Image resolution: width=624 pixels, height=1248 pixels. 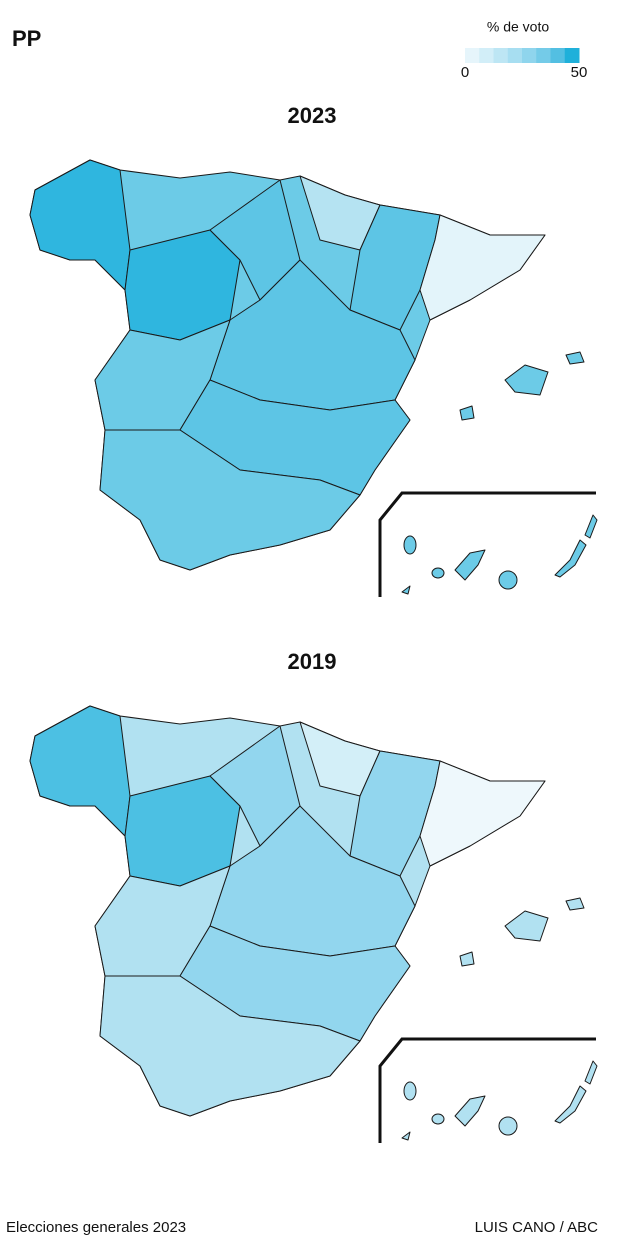 I want to click on legend-tick-label: 0, so click(x=465, y=72).